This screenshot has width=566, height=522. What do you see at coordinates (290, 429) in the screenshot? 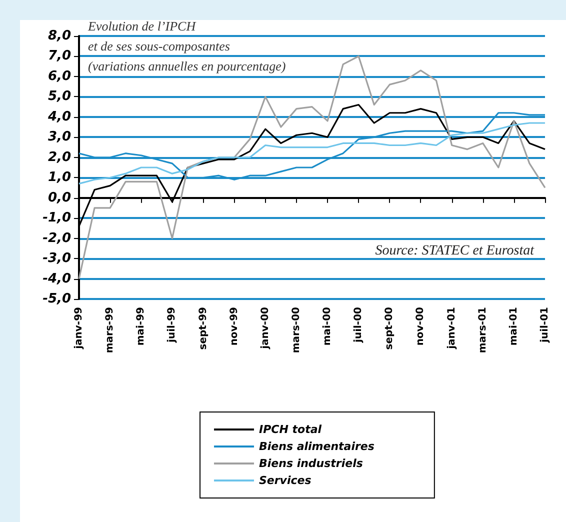
I see `legend-label: IPCH total` at bounding box center [290, 429].